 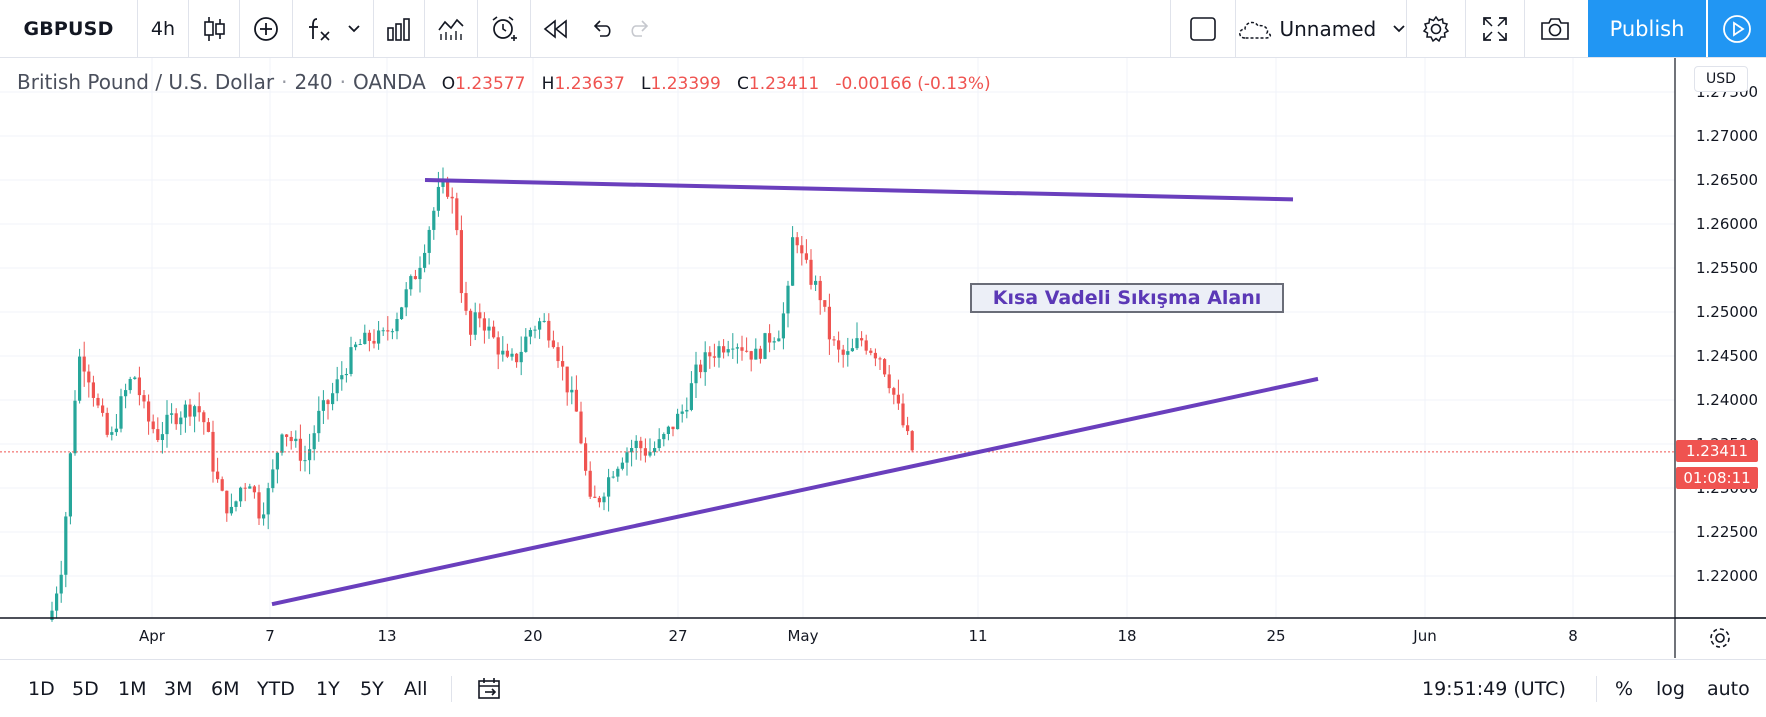 I want to click on fullscreen-button, so click(x=1495, y=28).